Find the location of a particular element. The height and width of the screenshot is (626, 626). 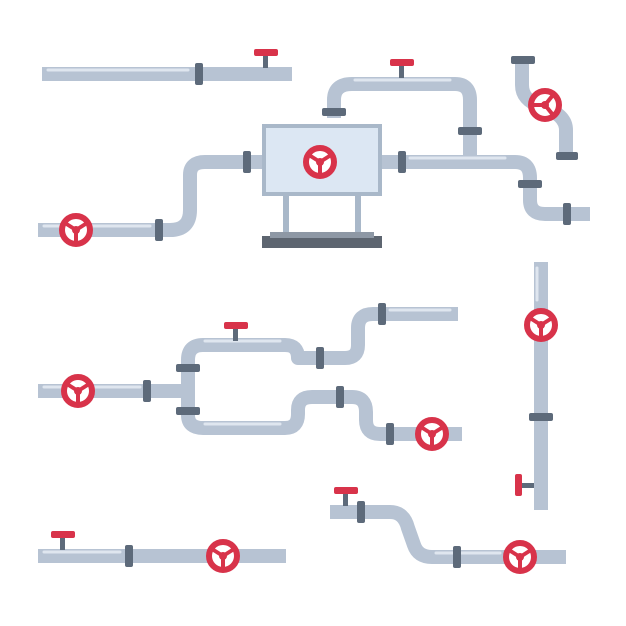

pipe-segment-top-right is located at coordinates (544, 108).